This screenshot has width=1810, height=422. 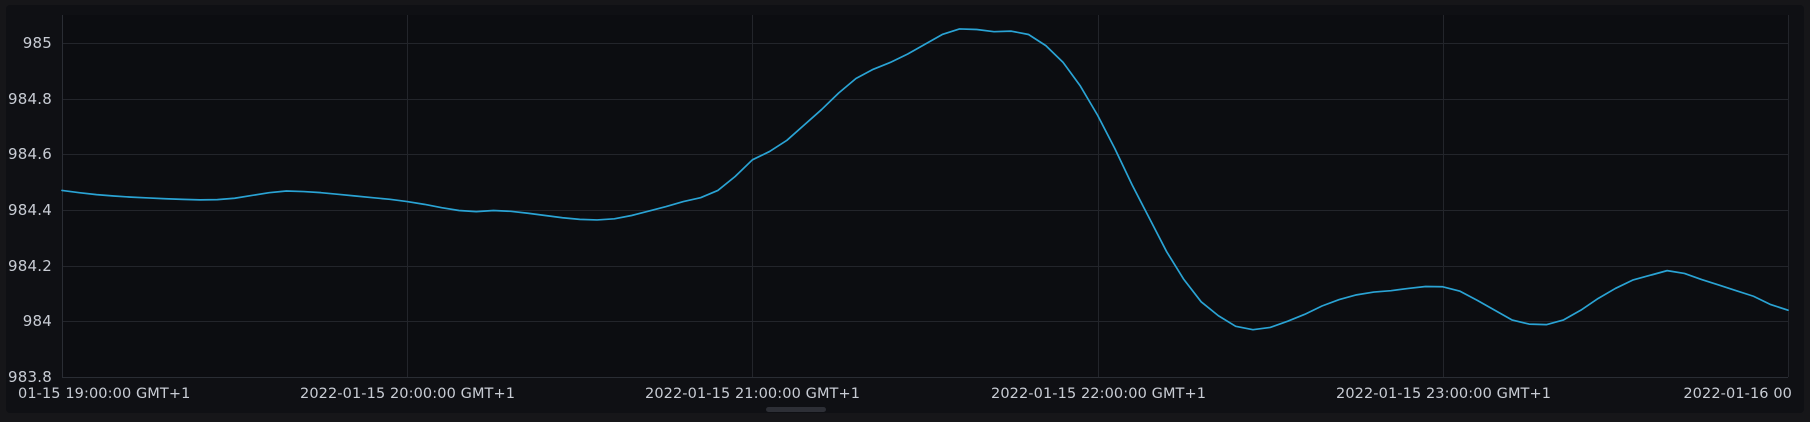 What do you see at coordinates (30, 209) in the screenshot?
I see `y-tick-label: 984.4` at bounding box center [30, 209].